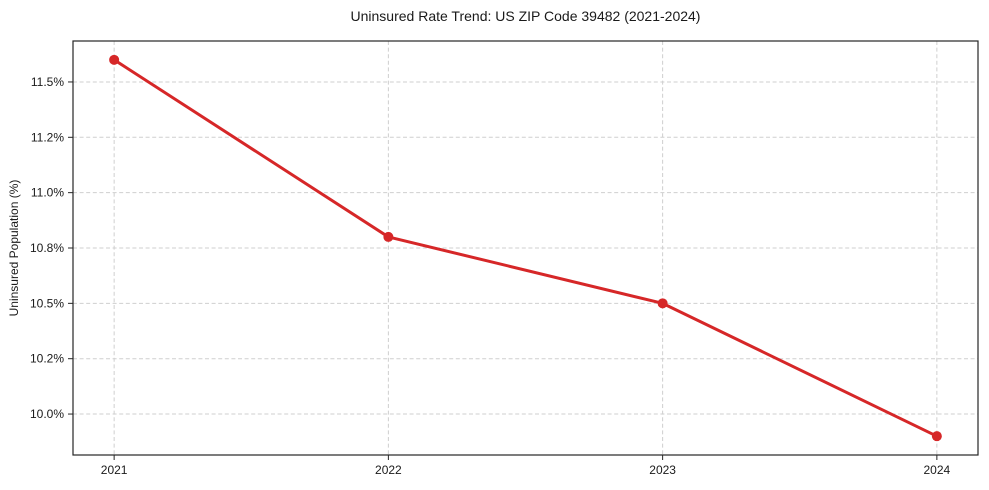 Image resolution: width=989 pixels, height=490 pixels. I want to click on x-tick-label: 2023, so click(662, 470).